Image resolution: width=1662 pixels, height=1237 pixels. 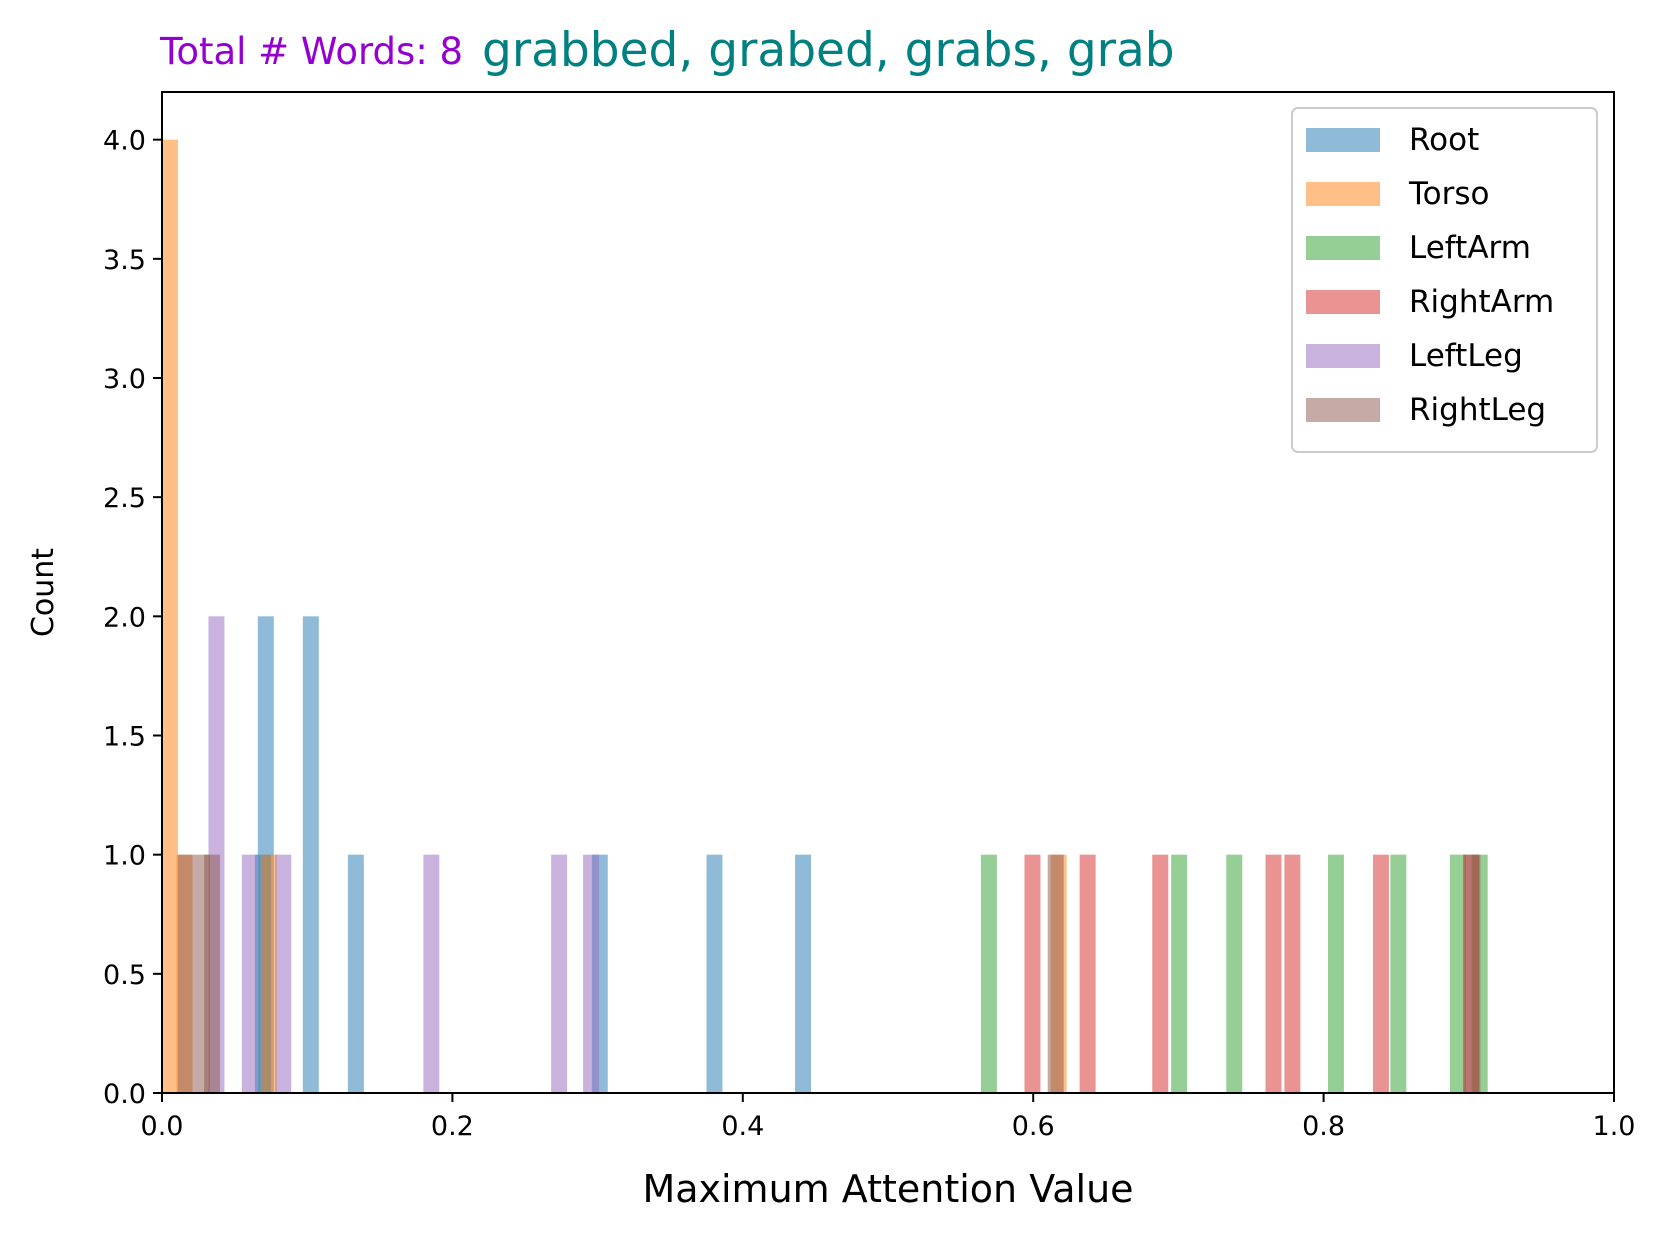 I want to click on y-tick-label: 3.0, so click(x=124, y=379).